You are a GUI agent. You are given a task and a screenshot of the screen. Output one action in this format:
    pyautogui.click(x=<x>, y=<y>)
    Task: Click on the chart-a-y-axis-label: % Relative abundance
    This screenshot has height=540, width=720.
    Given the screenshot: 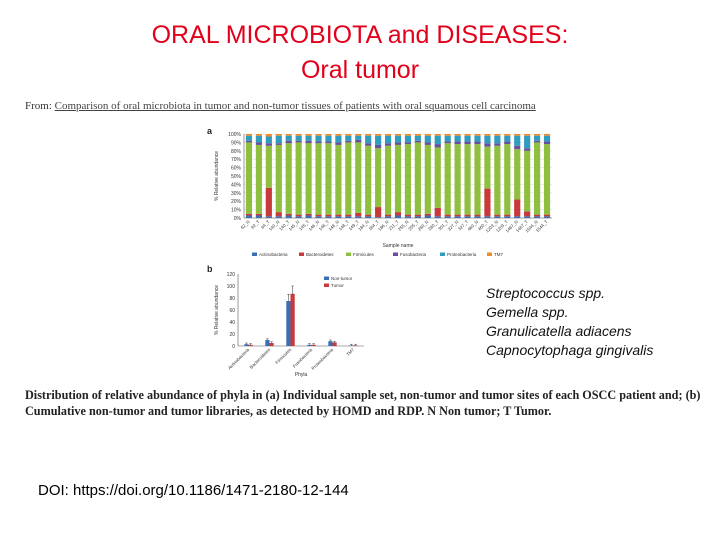 What is the action you would take?
    pyautogui.click(x=217, y=176)
    